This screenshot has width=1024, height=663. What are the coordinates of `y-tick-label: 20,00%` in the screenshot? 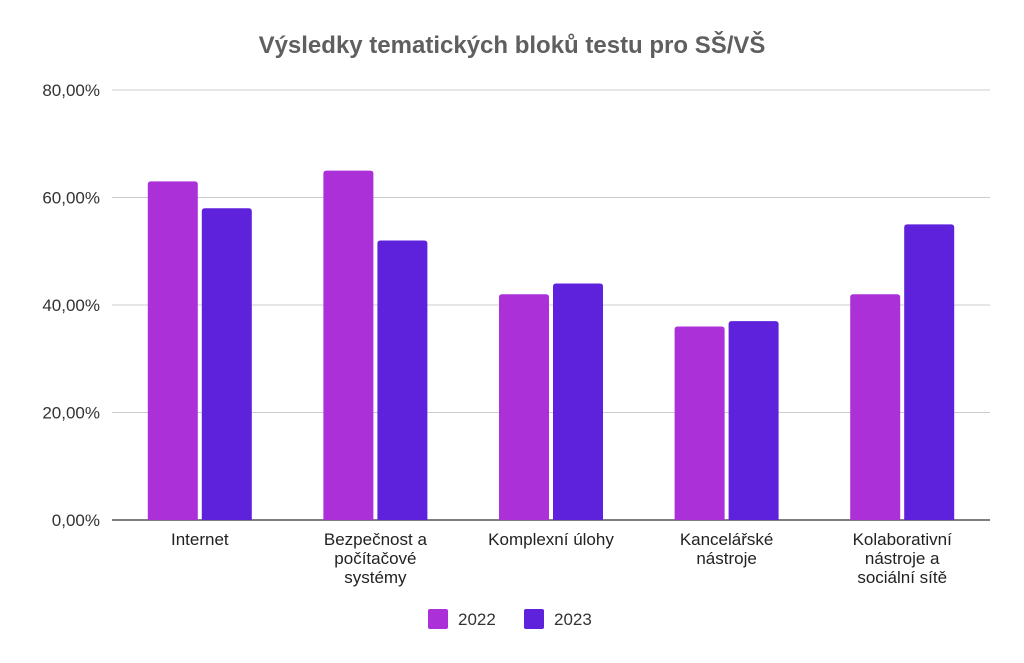 It's located at (71, 413).